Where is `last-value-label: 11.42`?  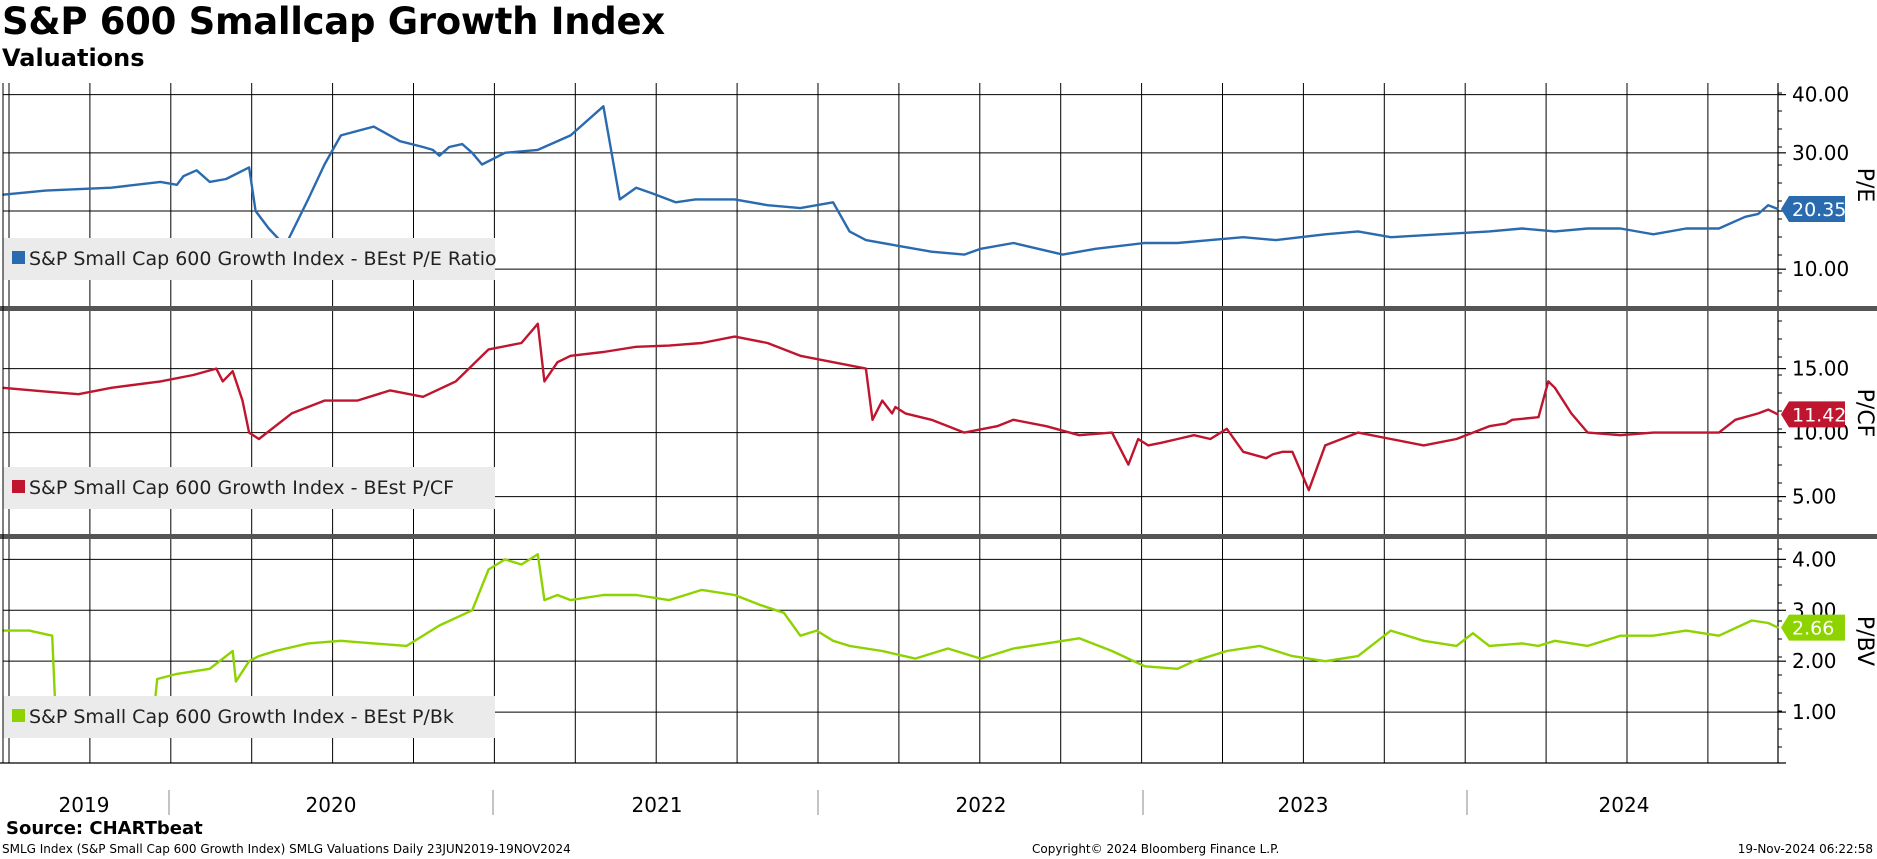
last-value-label: 11.42 is located at coordinates (1819, 415).